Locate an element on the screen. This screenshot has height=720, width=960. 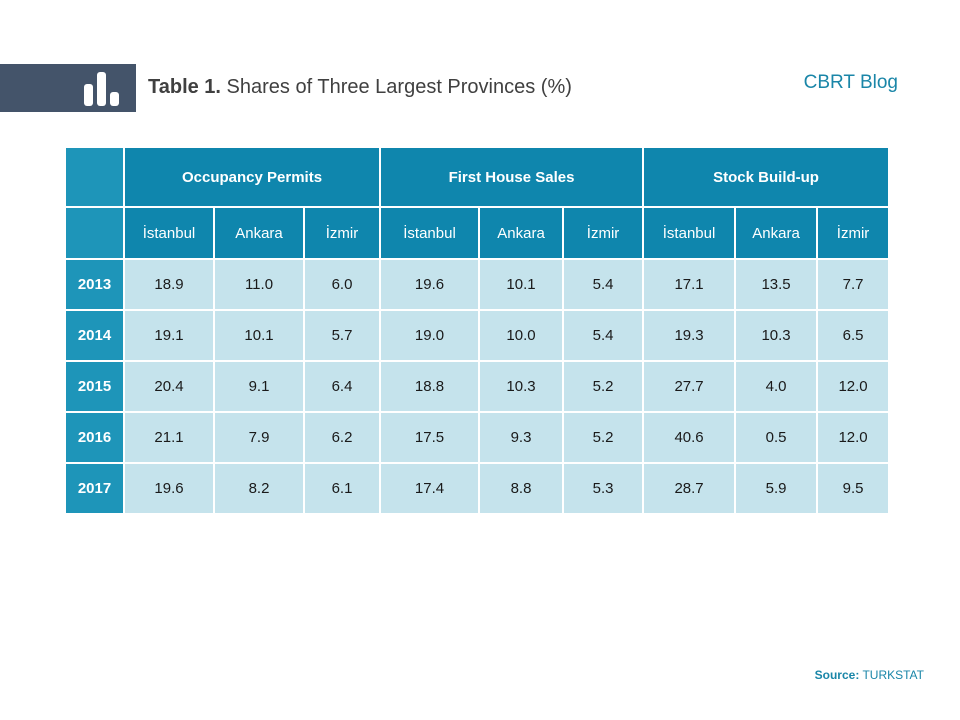
source-label: Source: is located at coordinates (837, 675).